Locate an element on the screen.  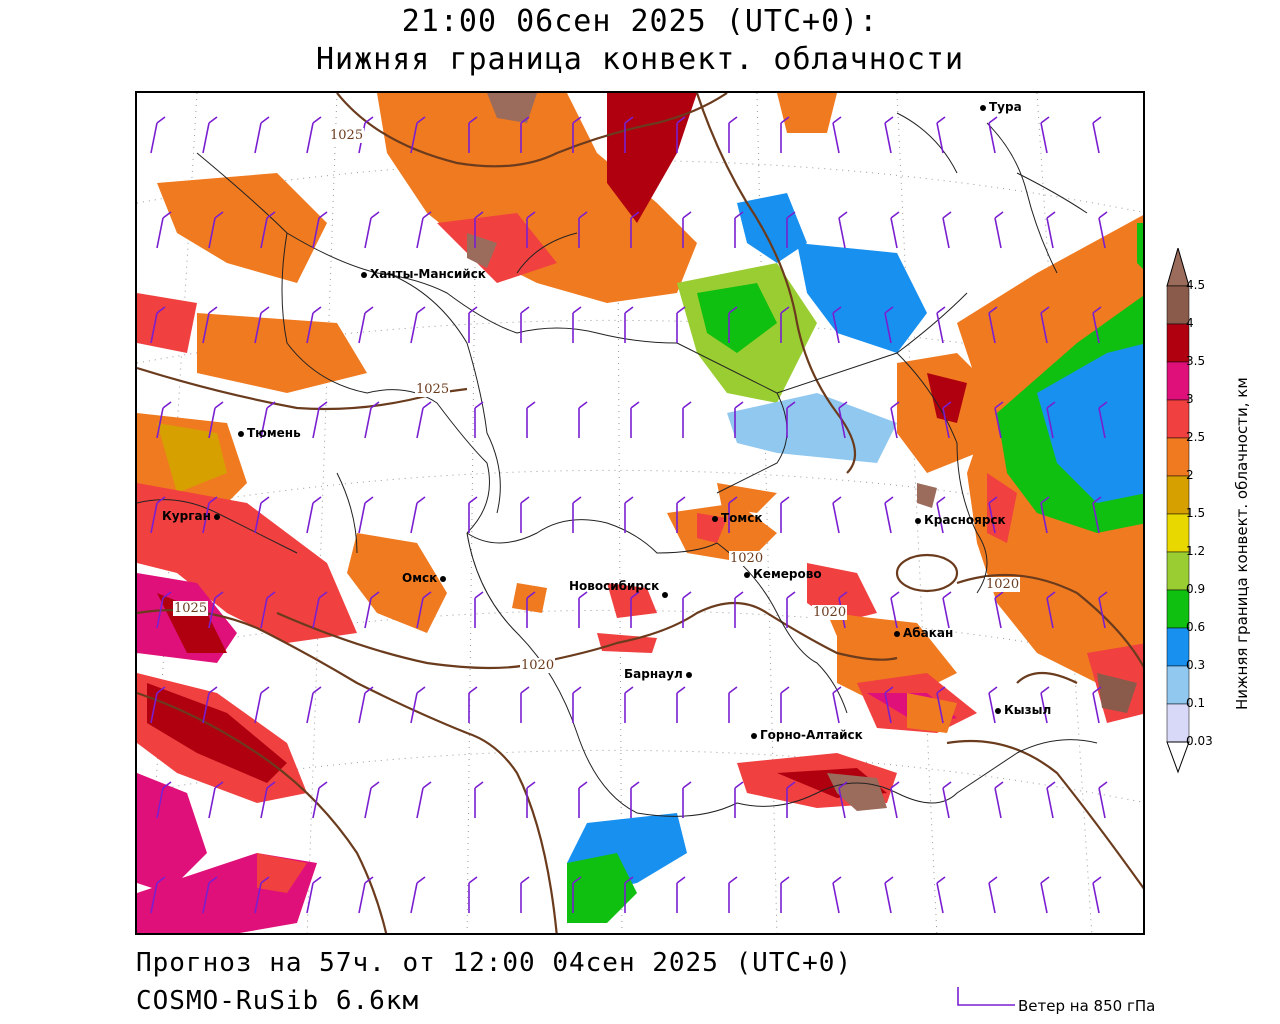
colorbar-min-arrow is located at coordinates (1178, 757).